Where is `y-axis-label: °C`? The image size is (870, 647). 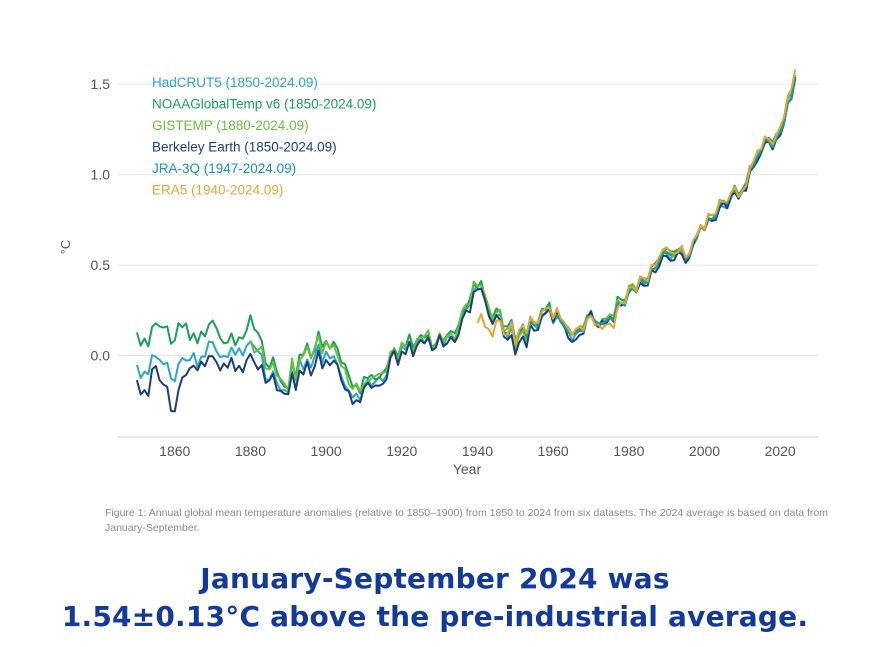 y-axis-label: °C is located at coordinates (65, 247).